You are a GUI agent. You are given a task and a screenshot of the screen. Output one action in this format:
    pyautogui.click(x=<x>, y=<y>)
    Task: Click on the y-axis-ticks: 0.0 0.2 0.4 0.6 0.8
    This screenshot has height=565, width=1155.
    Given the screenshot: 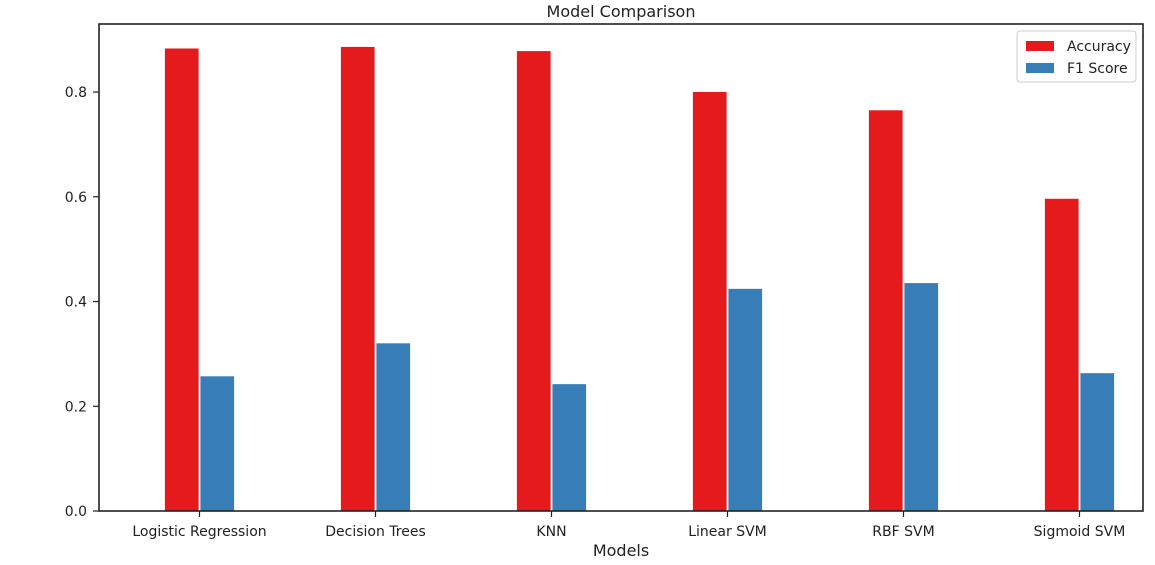 What is the action you would take?
    pyautogui.click(x=82, y=302)
    